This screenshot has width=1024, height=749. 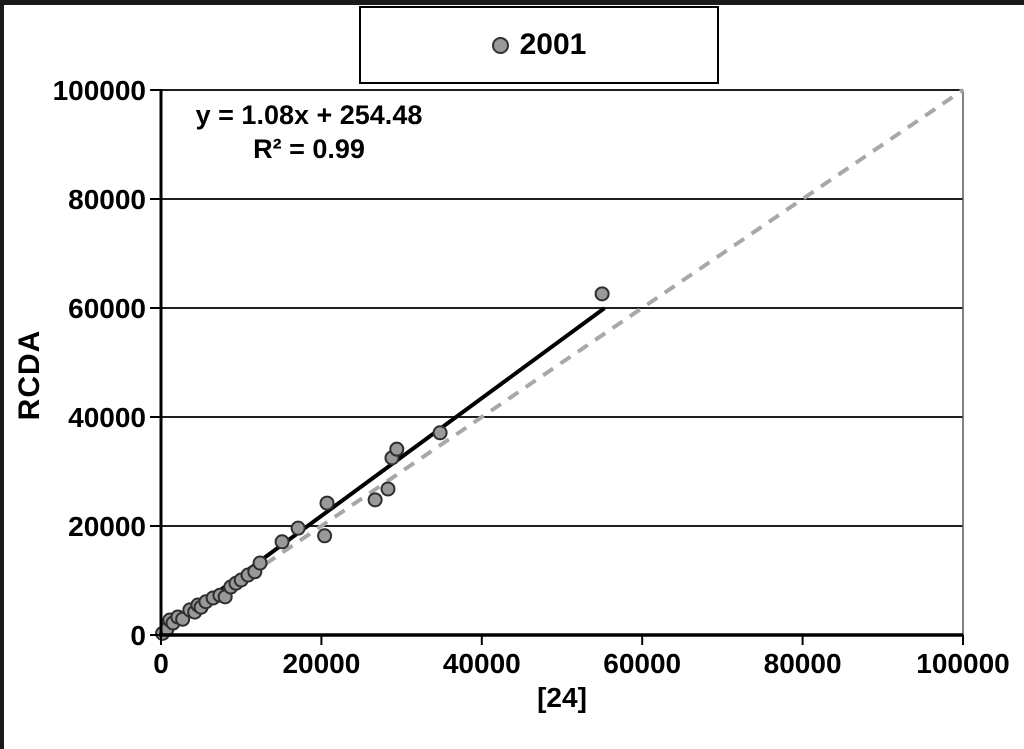 What do you see at coordinates (107, 308) in the screenshot?
I see `y-tick-label: 60000` at bounding box center [107, 308].